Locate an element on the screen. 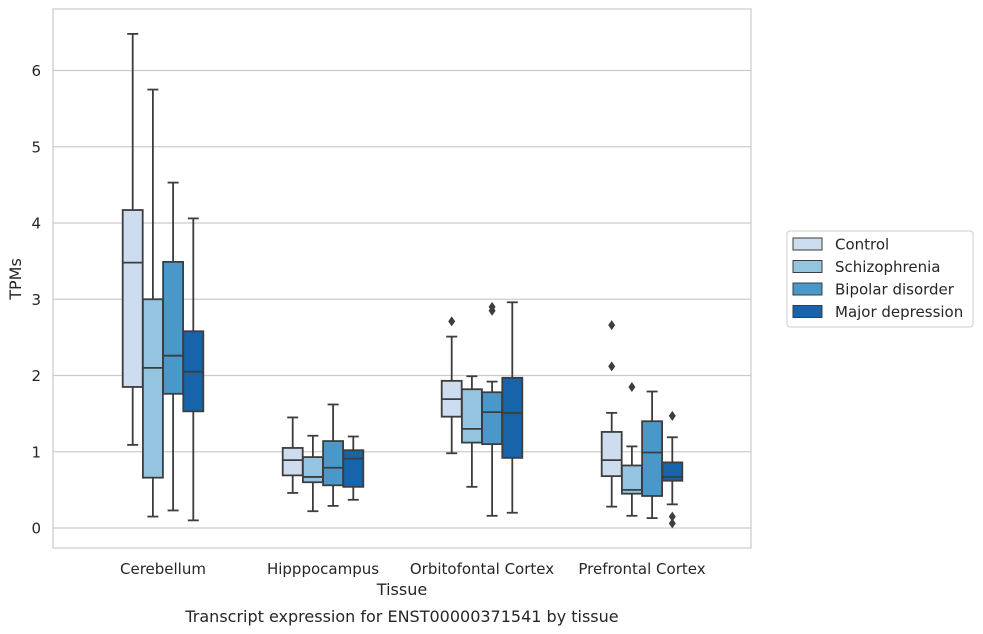  y-tick-label: 3 is located at coordinates (36, 300).